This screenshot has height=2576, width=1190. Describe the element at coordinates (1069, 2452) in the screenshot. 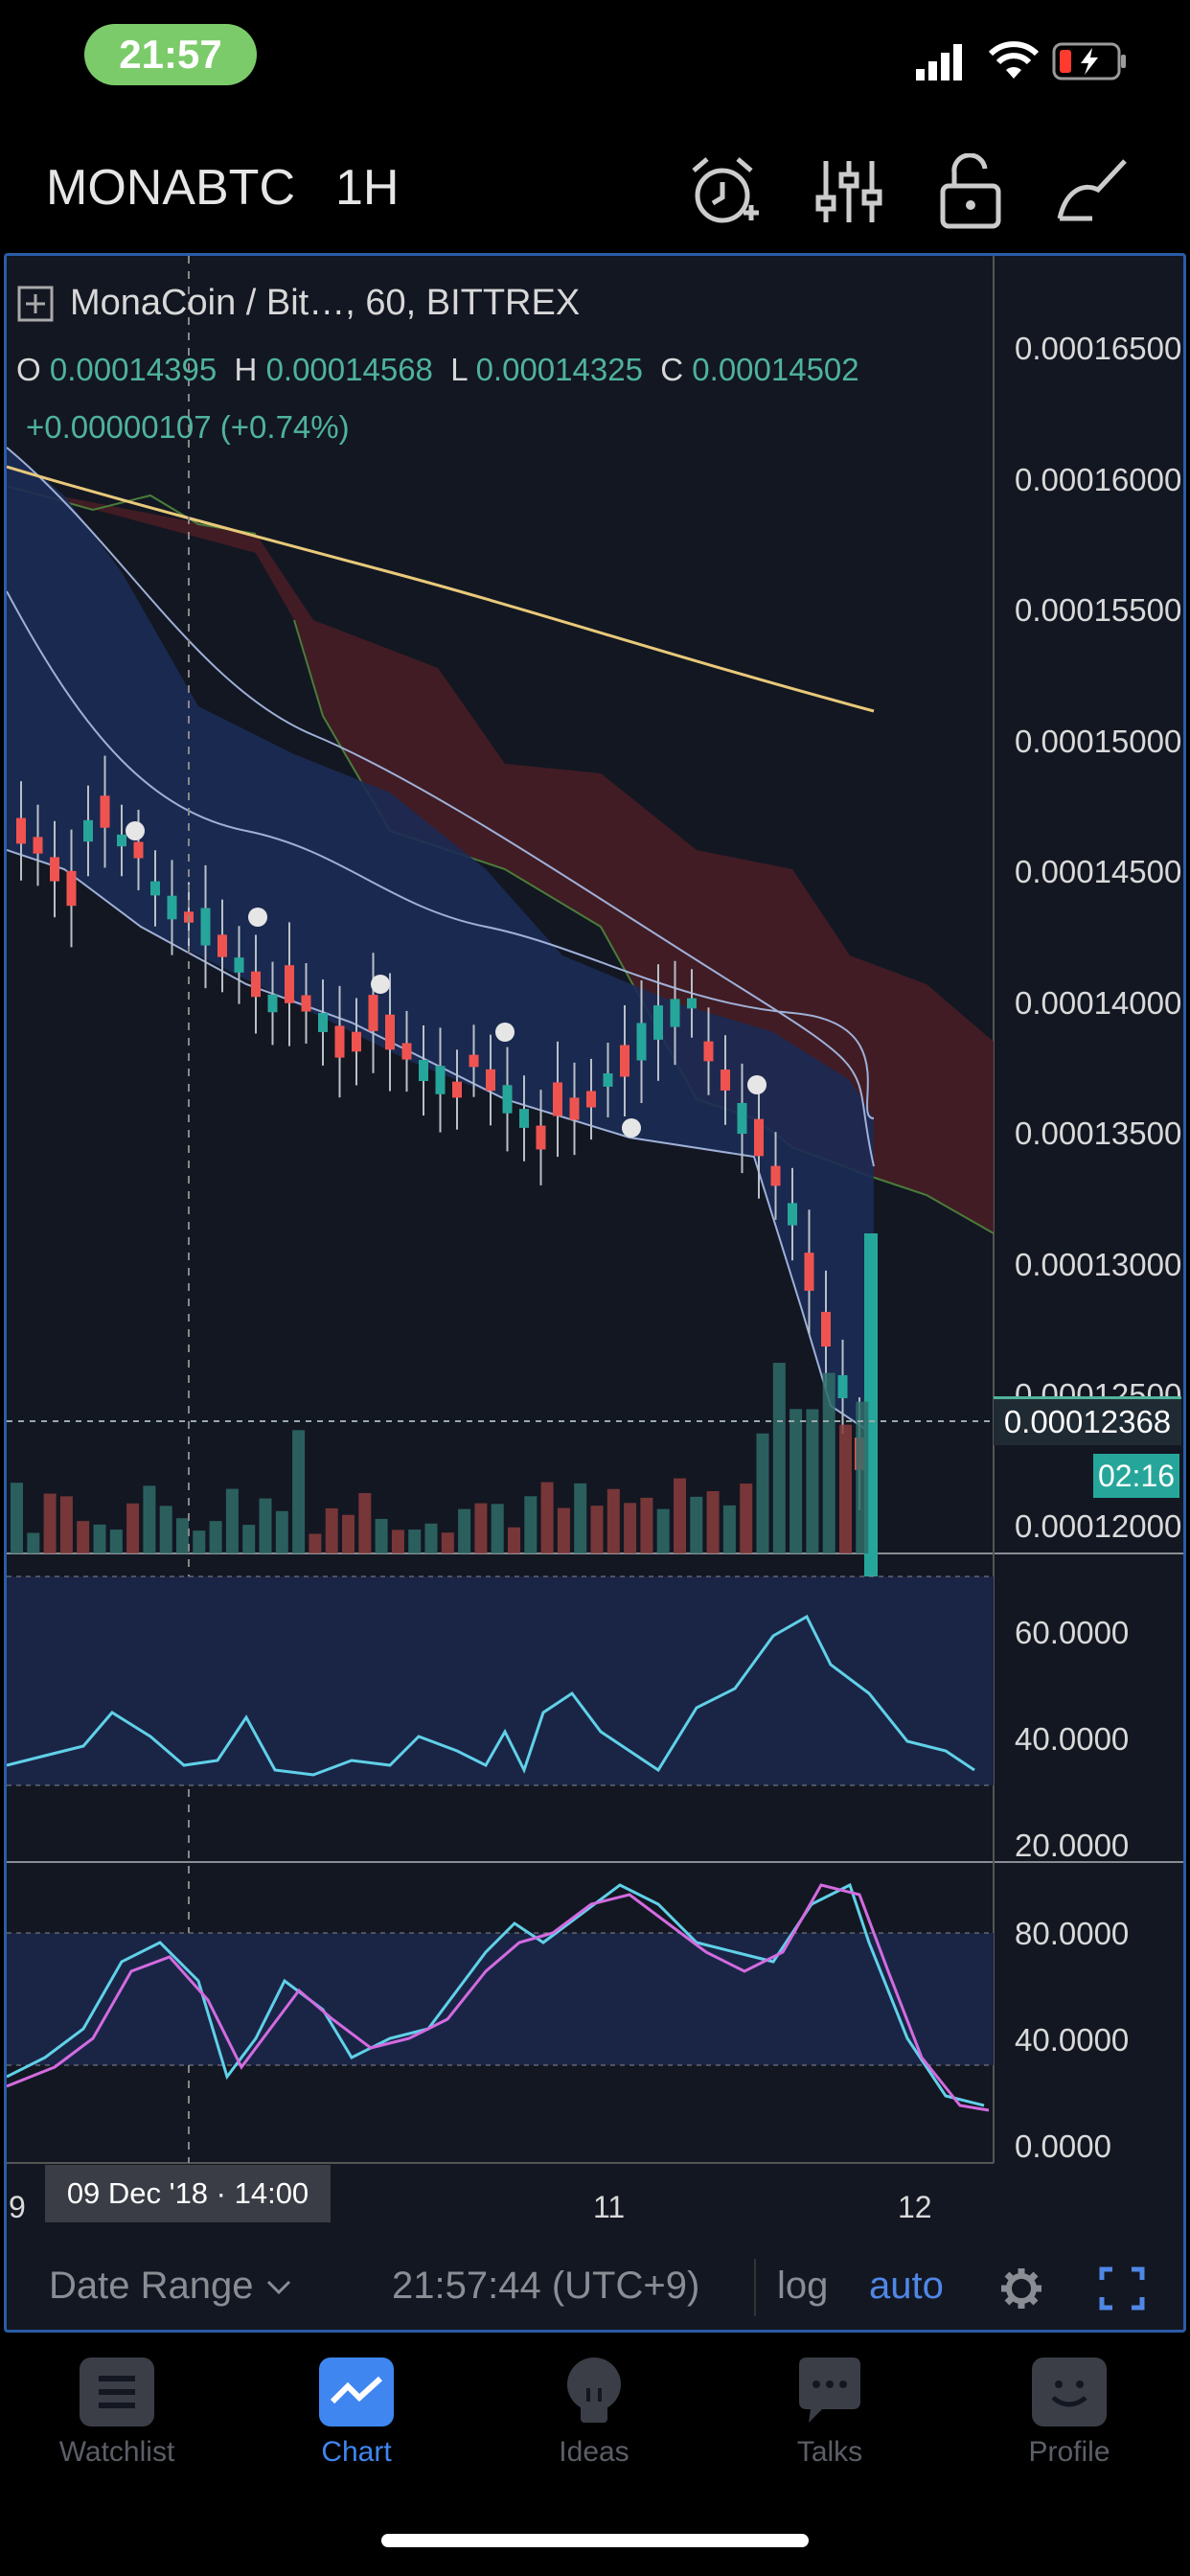

I see `tab-profile-label: Profile` at that location.